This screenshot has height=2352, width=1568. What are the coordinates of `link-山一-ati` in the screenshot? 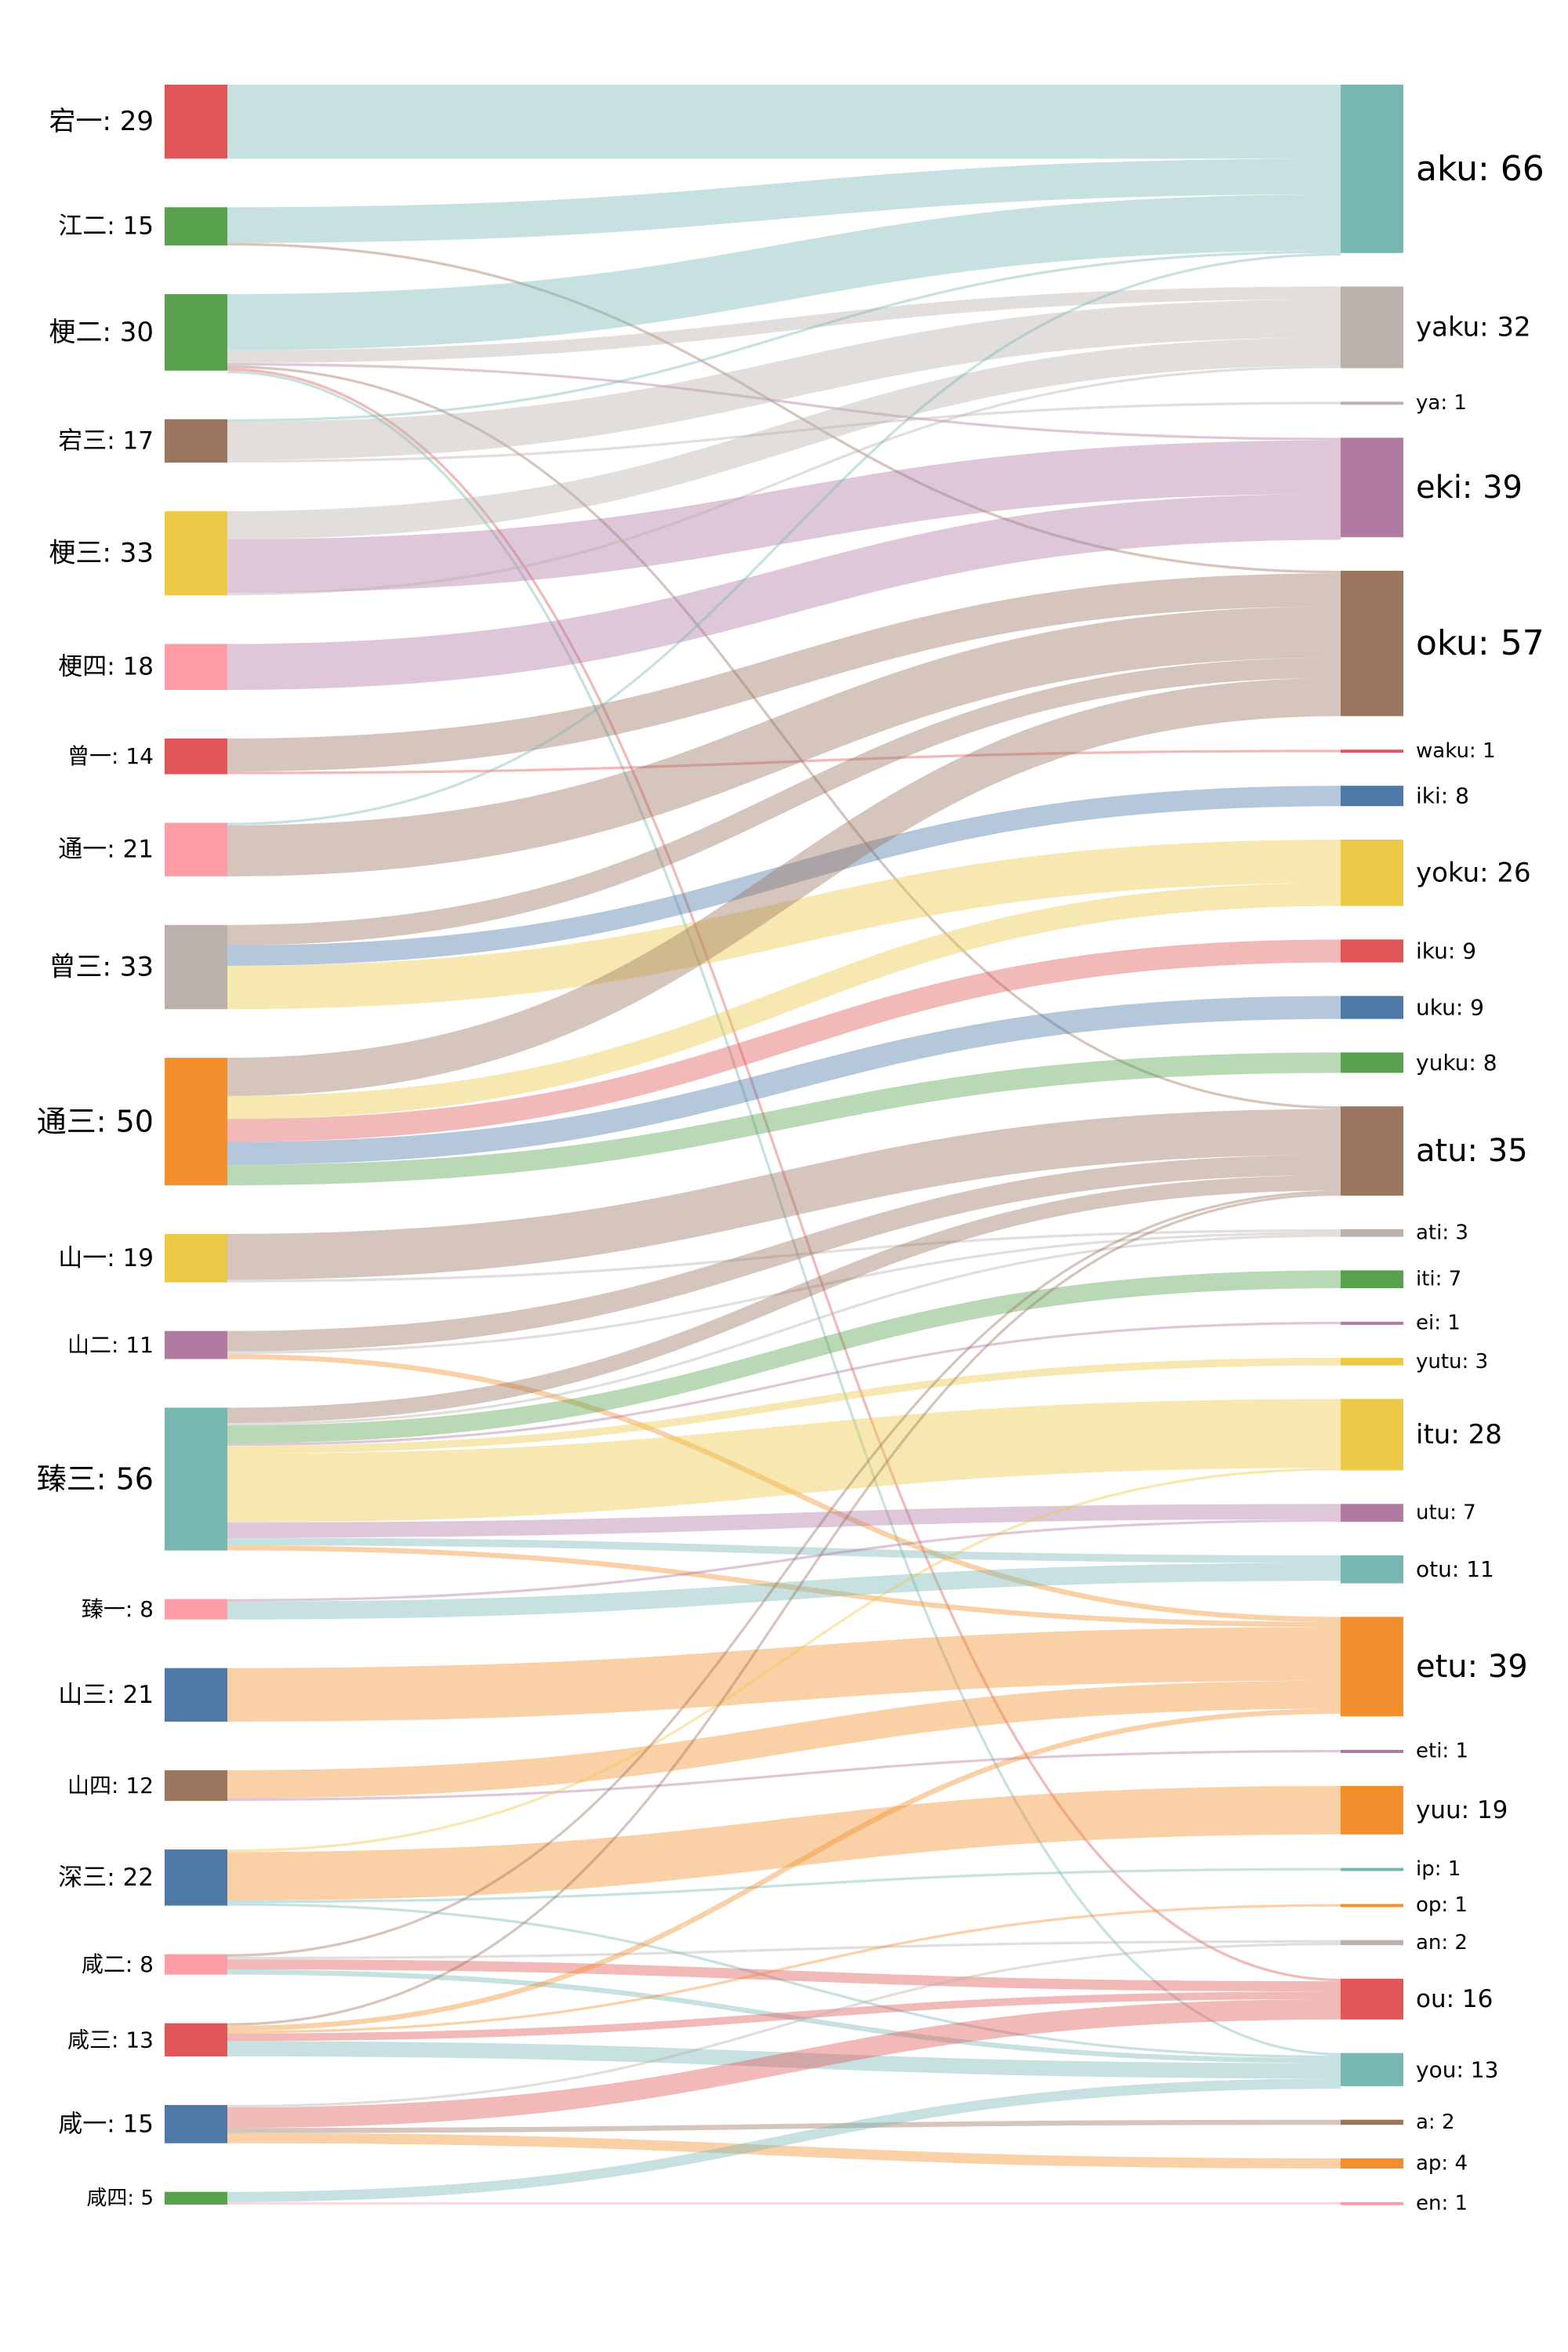 It's located at (784, 1256).